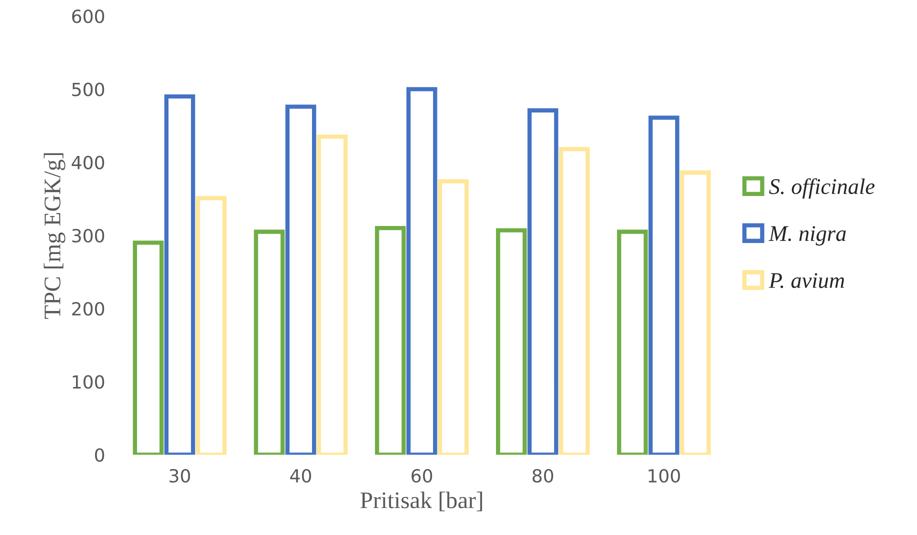 The width and height of the screenshot is (917, 535). Describe the element at coordinates (88, 89) in the screenshot. I see `y-tick-label: 500` at that location.